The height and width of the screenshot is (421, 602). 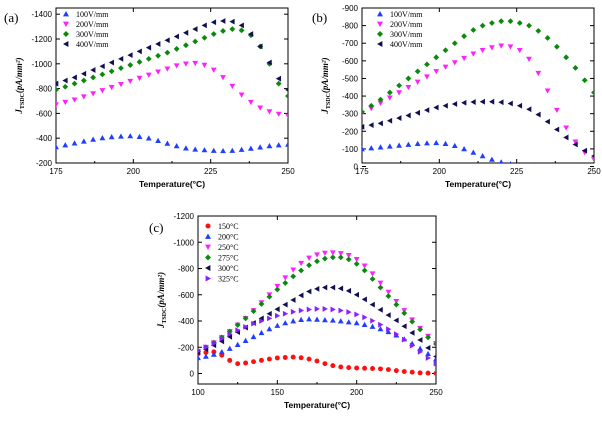 What do you see at coordinates (186, 269) in the screenshot?
I see `y-tick-label: -800` at bounding box center [186, 269].